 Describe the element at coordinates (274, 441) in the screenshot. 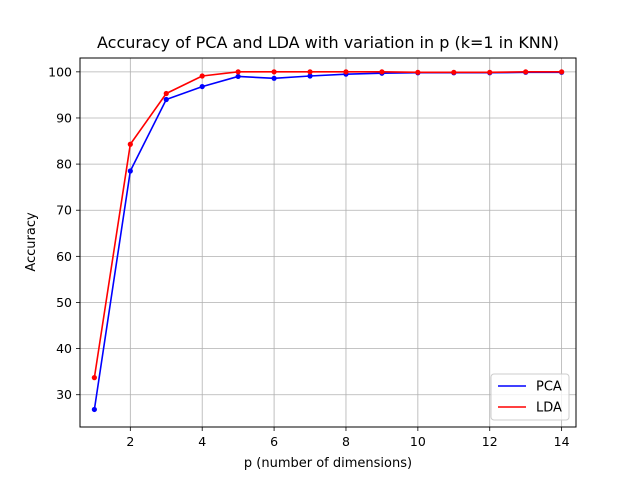

I see `x-tick-label: 6` at that location.